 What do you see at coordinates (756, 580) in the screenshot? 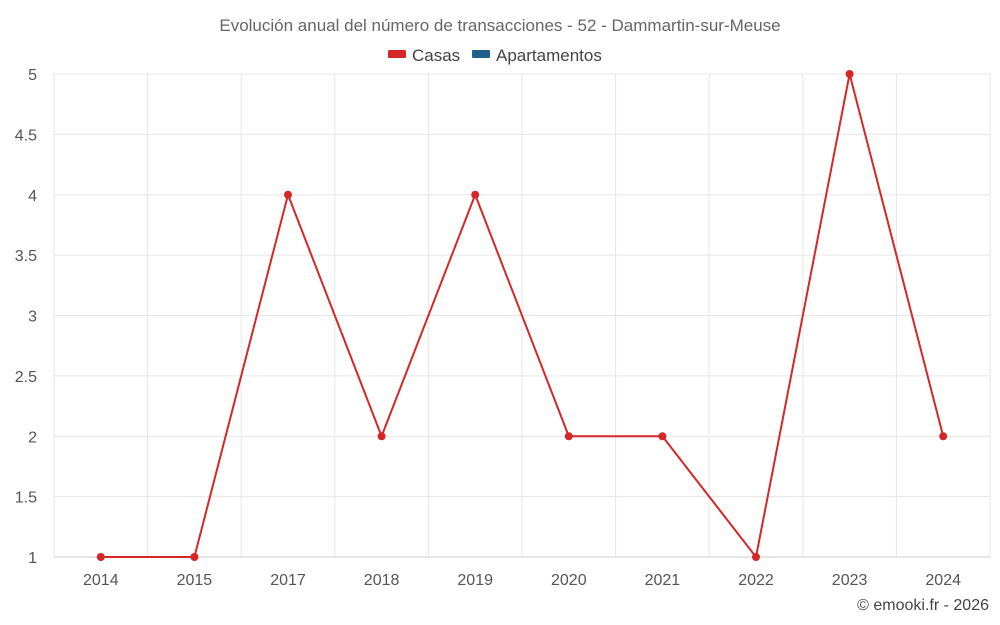
I see `x-tick-label: 2022` at bounding box center [756, 580].